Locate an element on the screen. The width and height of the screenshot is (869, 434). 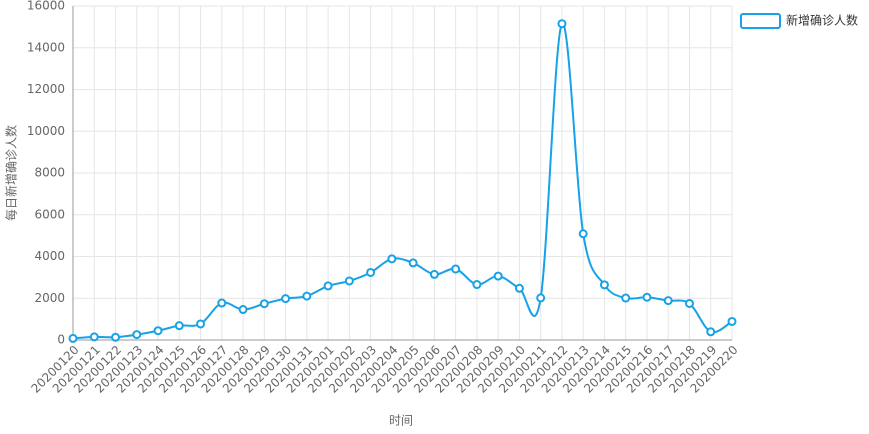
y-tick-label: 4000 is located at coordinates (49, 256).